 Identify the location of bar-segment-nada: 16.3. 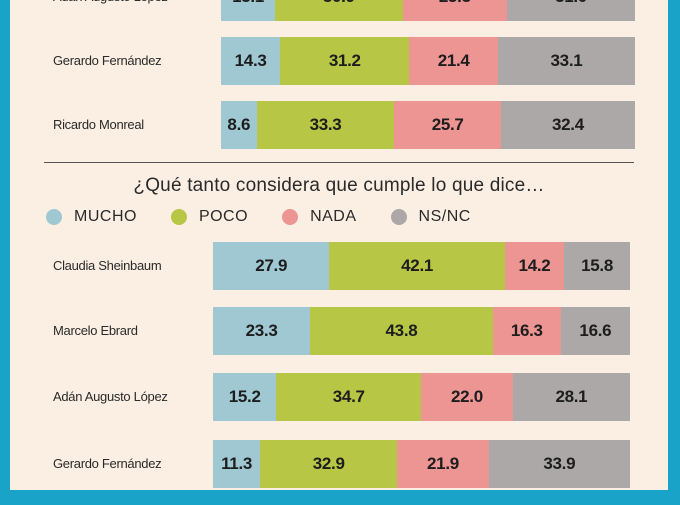
(526, 331).